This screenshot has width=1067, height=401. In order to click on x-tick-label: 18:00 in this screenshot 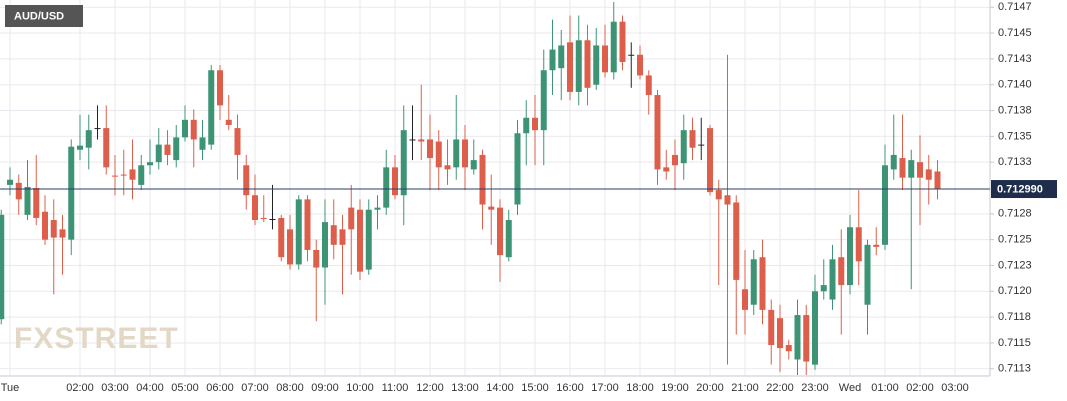, I will do `click(640, 388)`.